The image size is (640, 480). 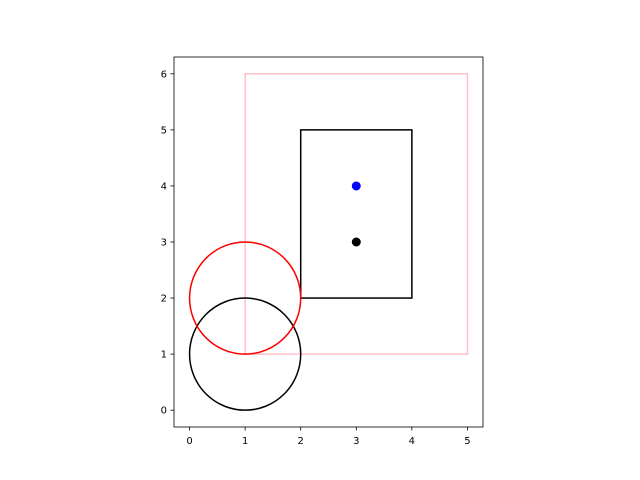 I want to click on y-tick-label-6: 6, so click(x=164, y=74).